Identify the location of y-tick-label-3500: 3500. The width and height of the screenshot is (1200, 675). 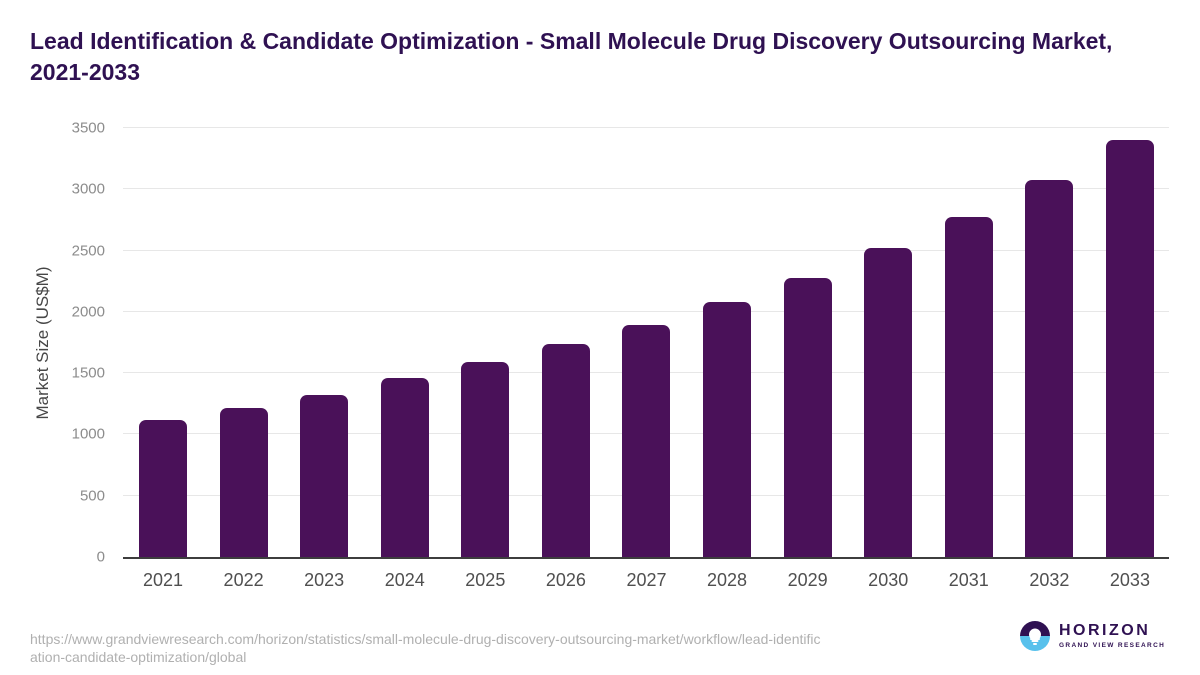
(88, 128).